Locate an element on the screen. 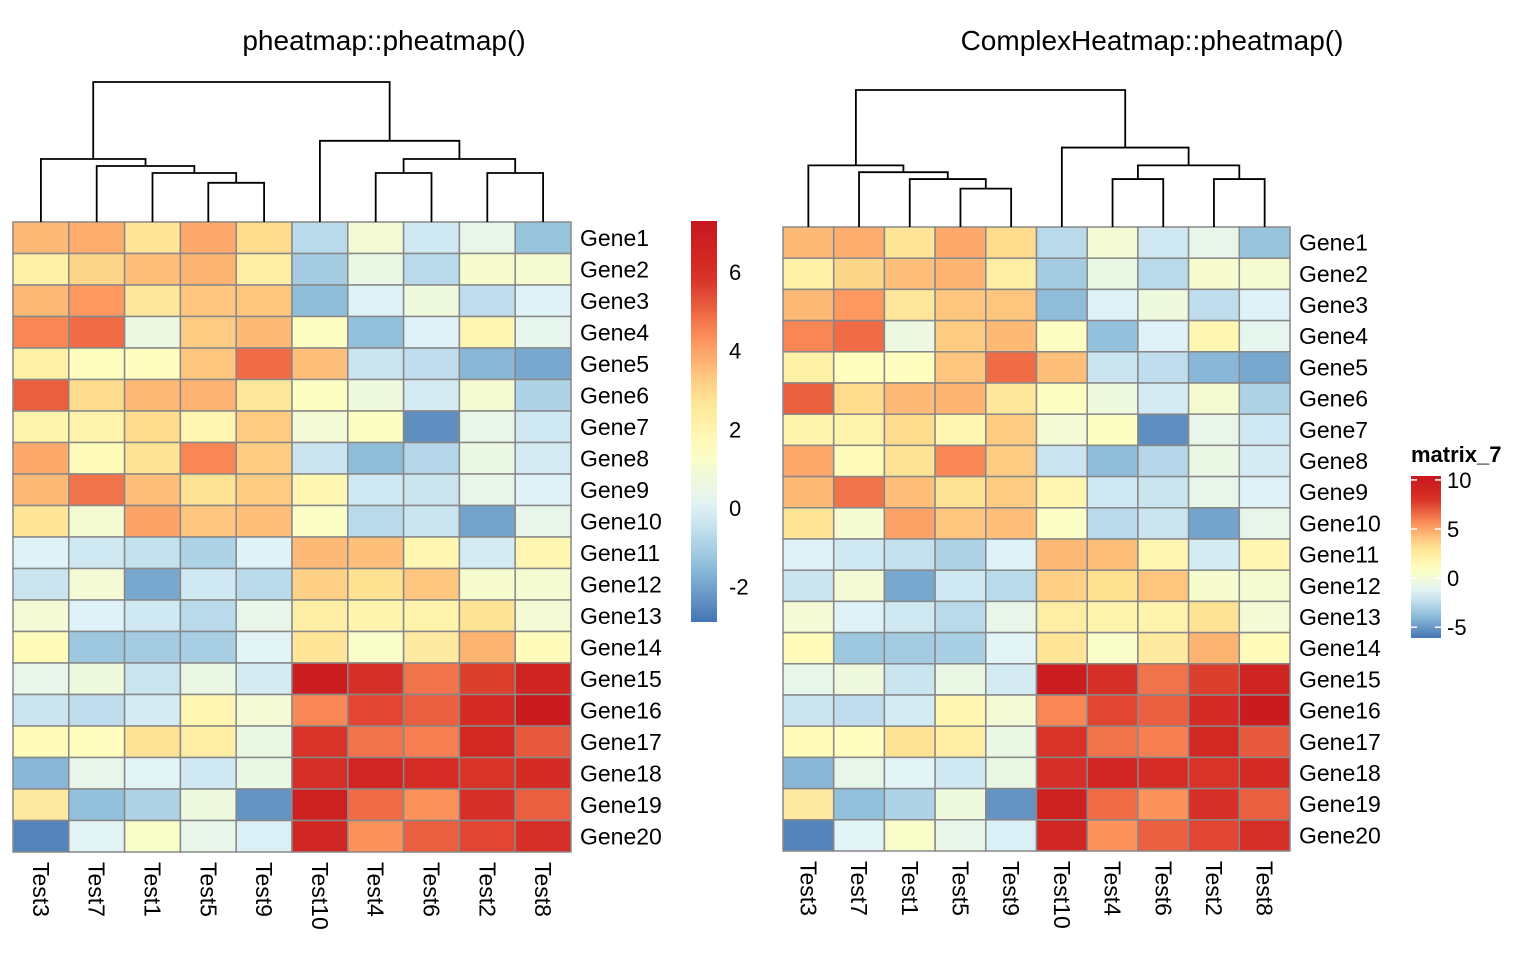  column-label: Test6 is located at coordinates (1163, 888).